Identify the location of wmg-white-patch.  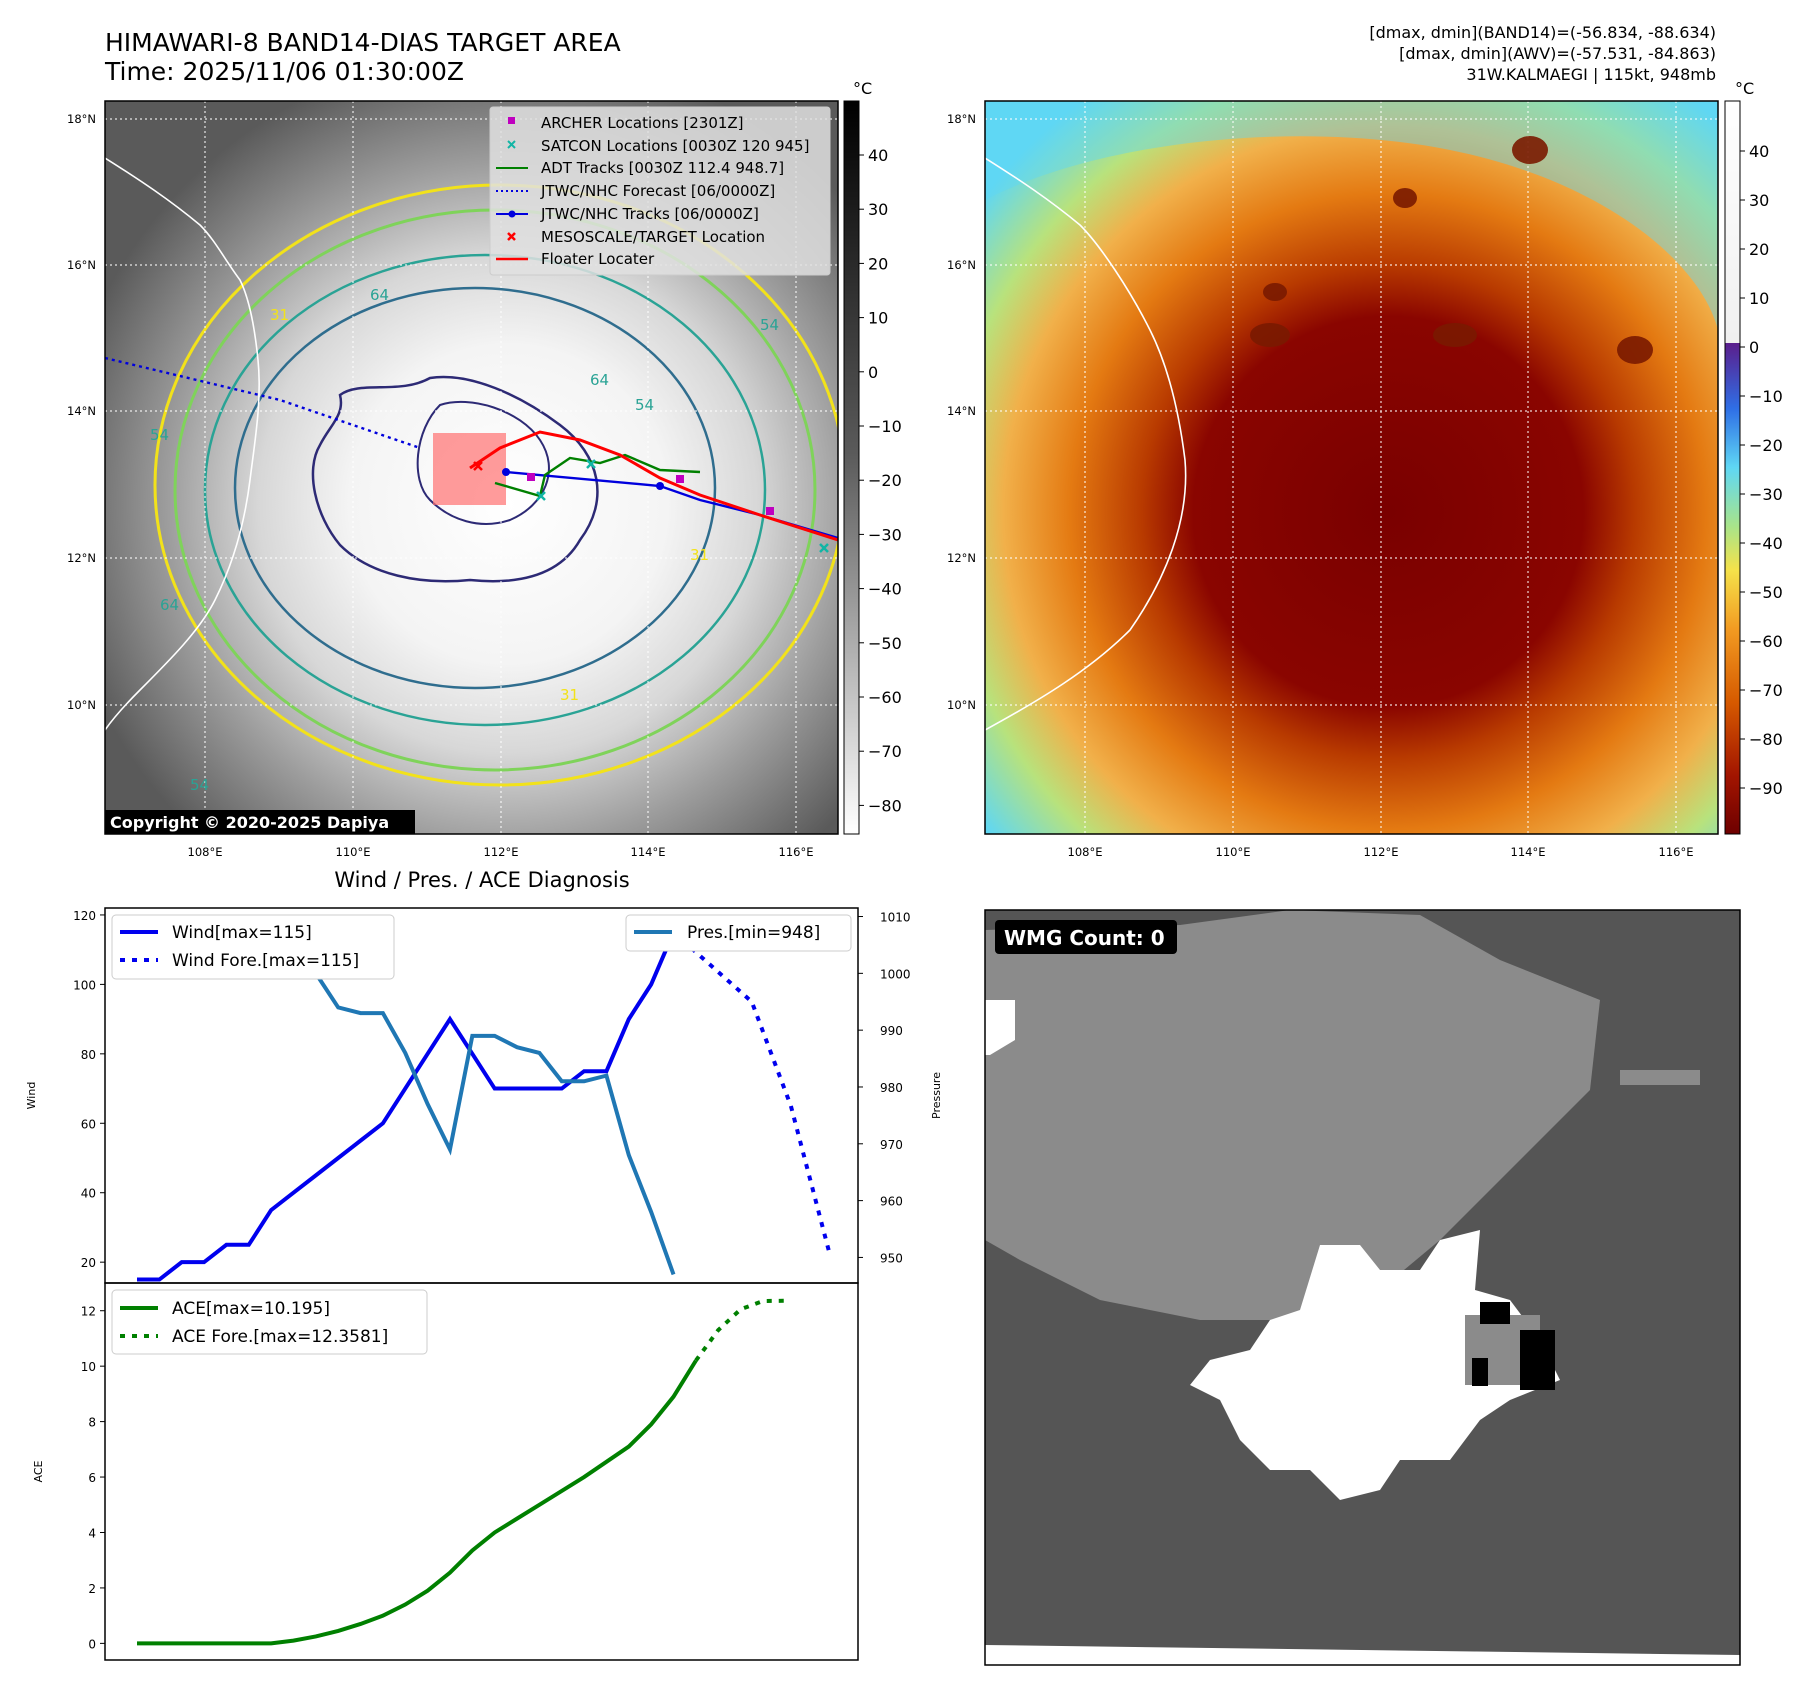
(1000, 1027).